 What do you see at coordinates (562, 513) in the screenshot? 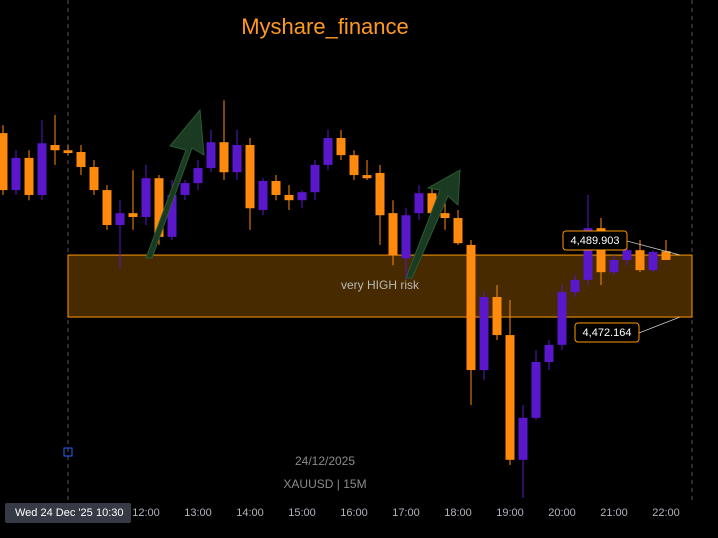
I see `x-tick-label: 20:00` at bounding box center [562, 513].